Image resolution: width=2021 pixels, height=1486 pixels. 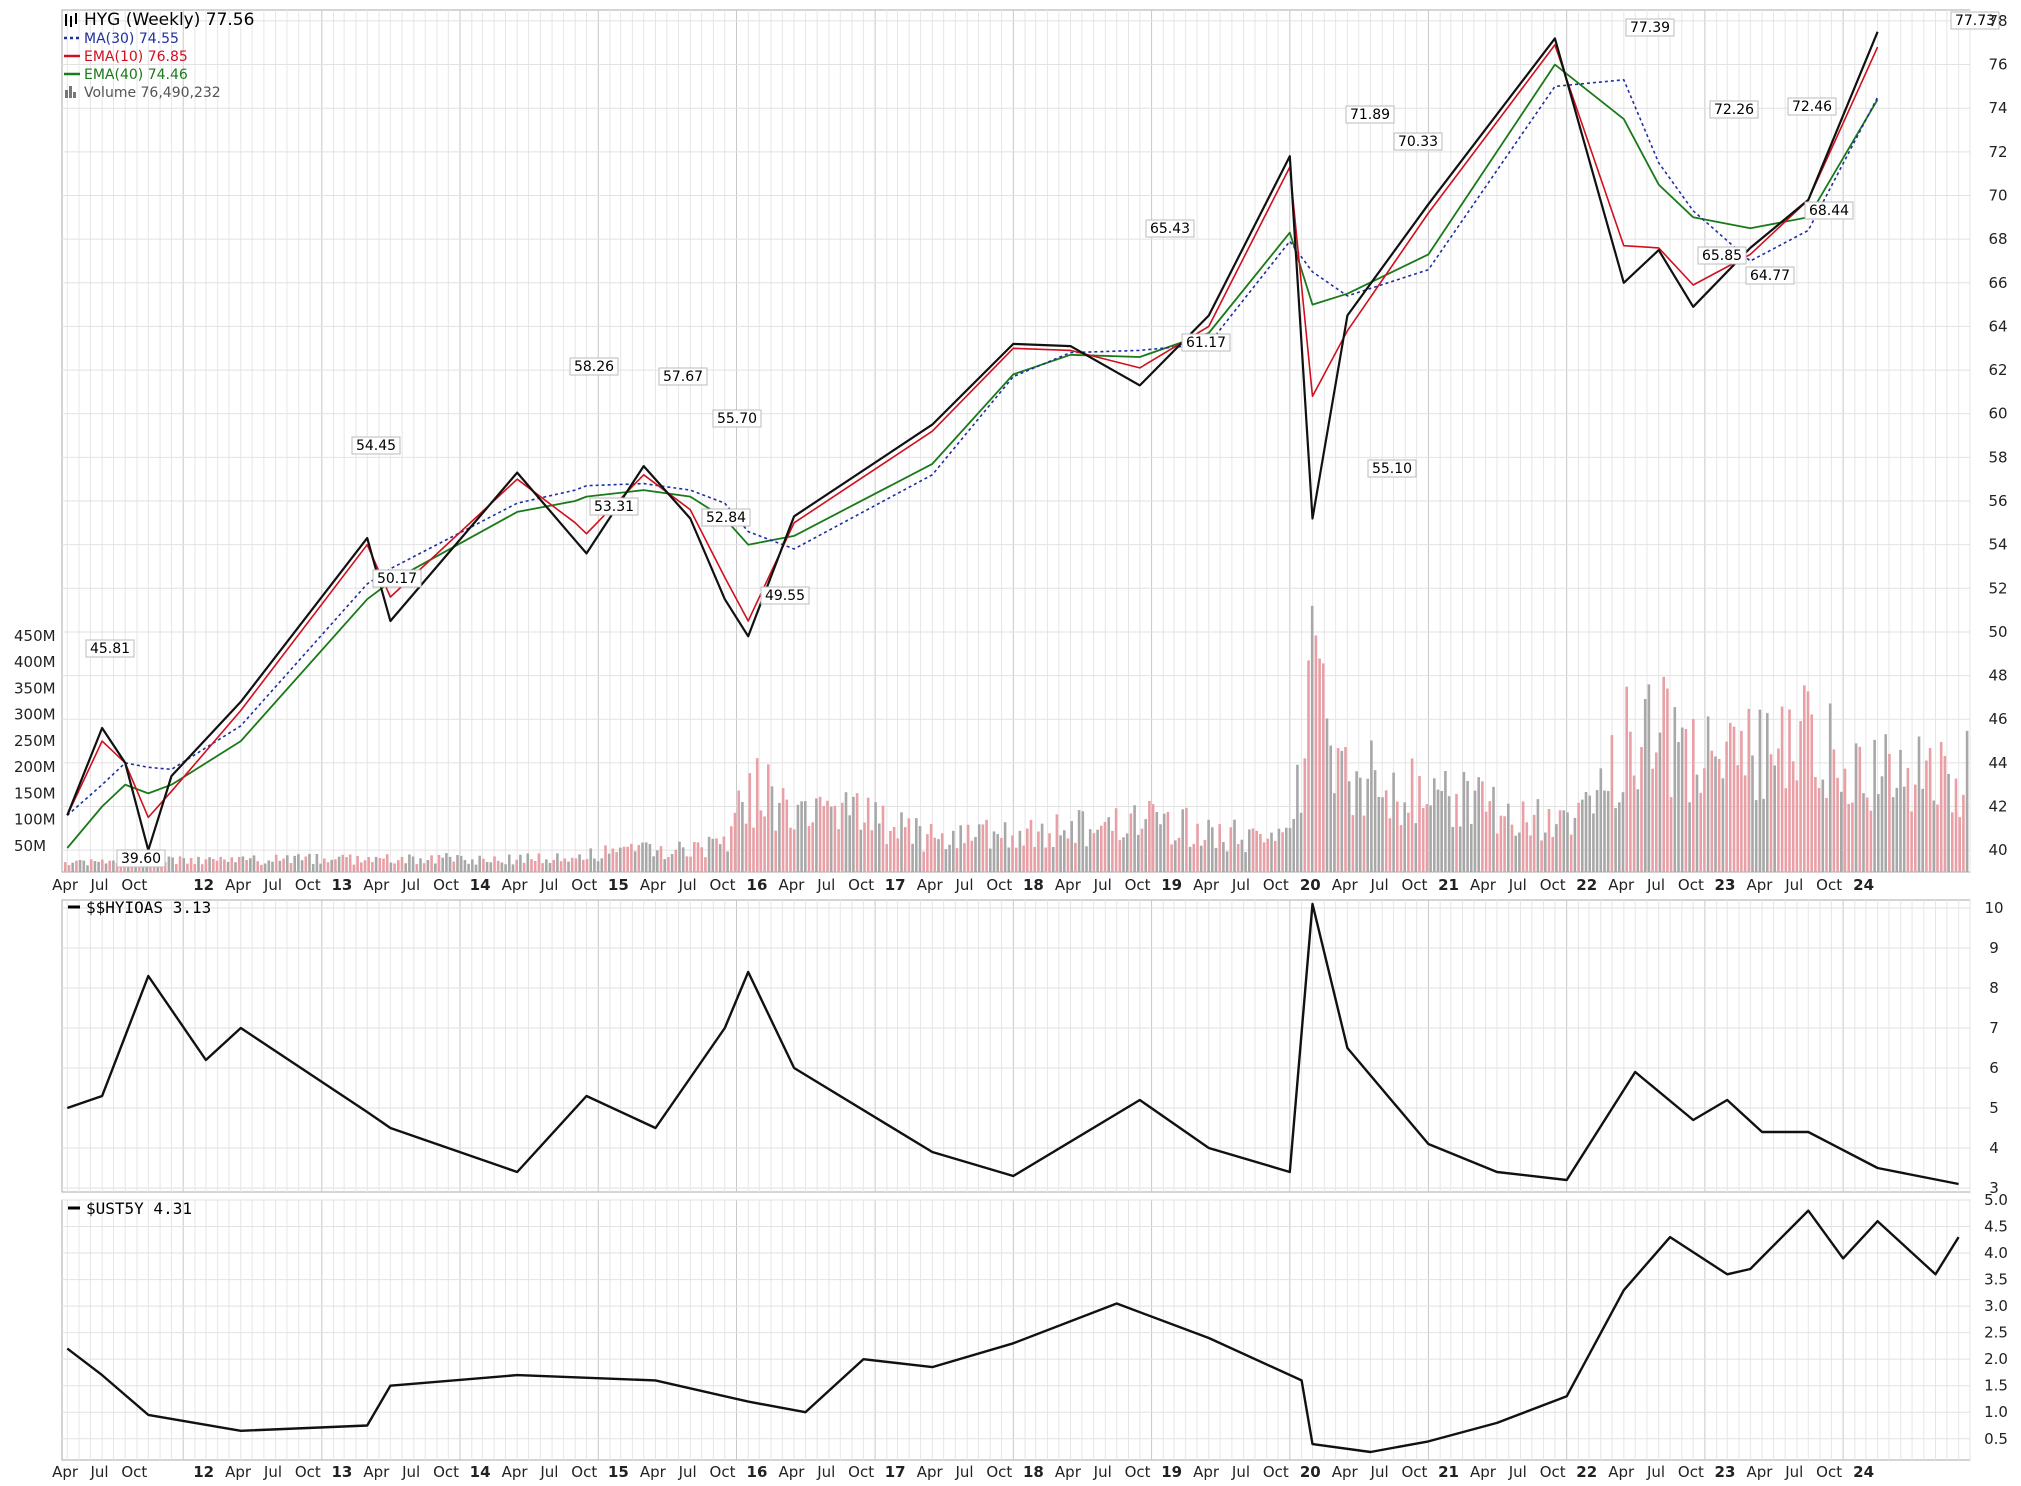 I want to click on price-tick-label: 52, so click(x=1997, y=588).